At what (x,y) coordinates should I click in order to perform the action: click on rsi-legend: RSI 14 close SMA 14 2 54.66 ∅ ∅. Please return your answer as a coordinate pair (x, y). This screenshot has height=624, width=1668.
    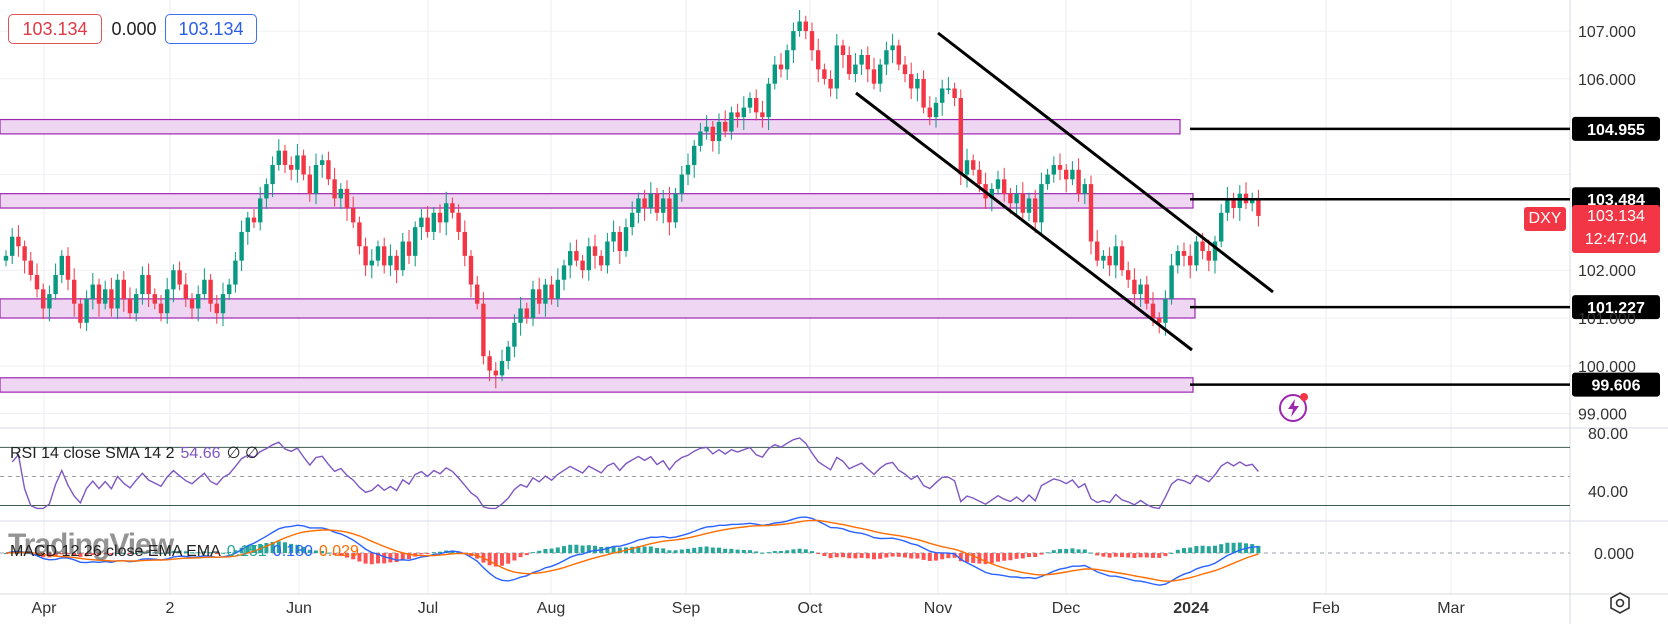
    Looking at the image, I should click on (134, 453).